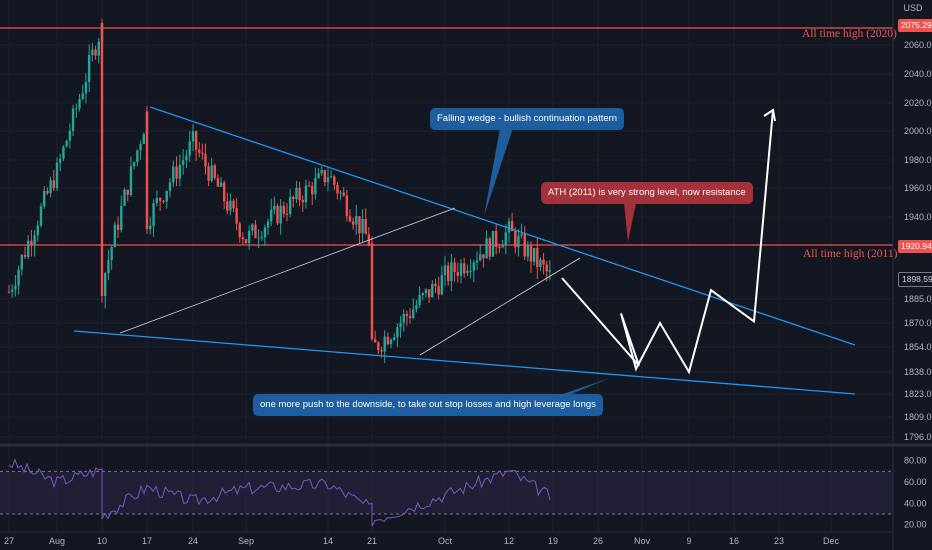 The width and height of the screenshot is (932, 550). I want to click on projection-path, so click(668, 241).